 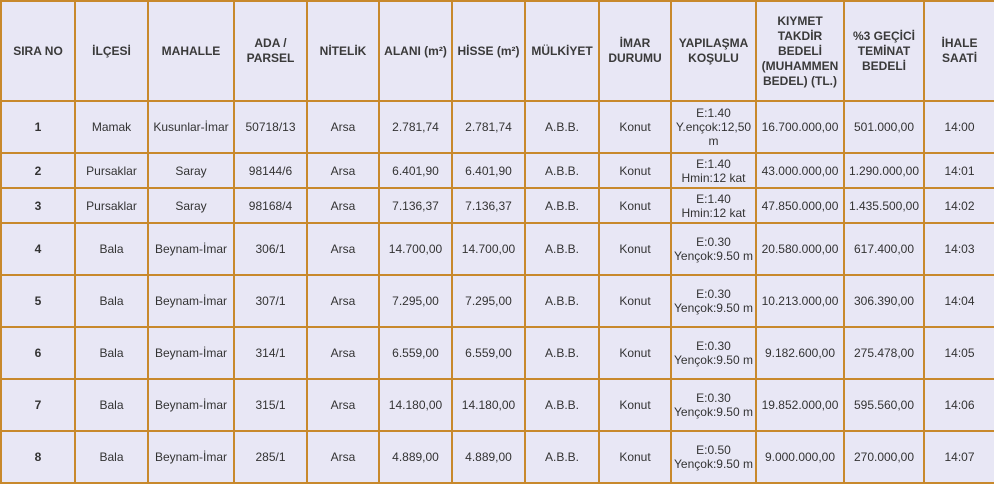 What do you see at coordinates (884, 301) in the screenshot?
I see `cell-teminat: 306.390,00` at bounding box center [884, 301].